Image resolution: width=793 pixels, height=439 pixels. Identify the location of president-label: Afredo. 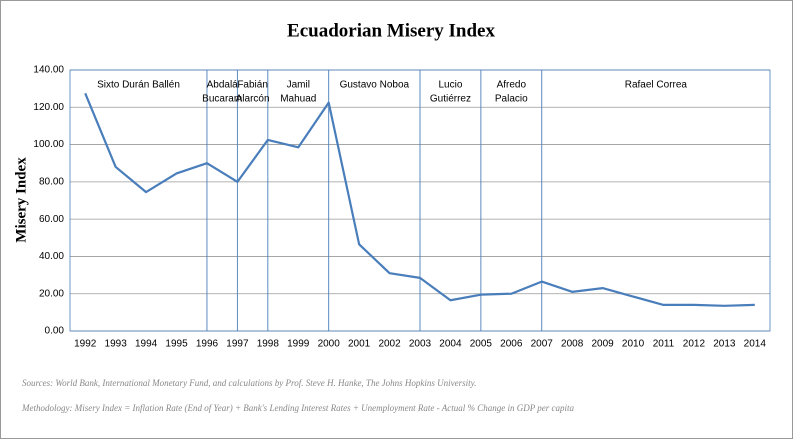
(512, 85).